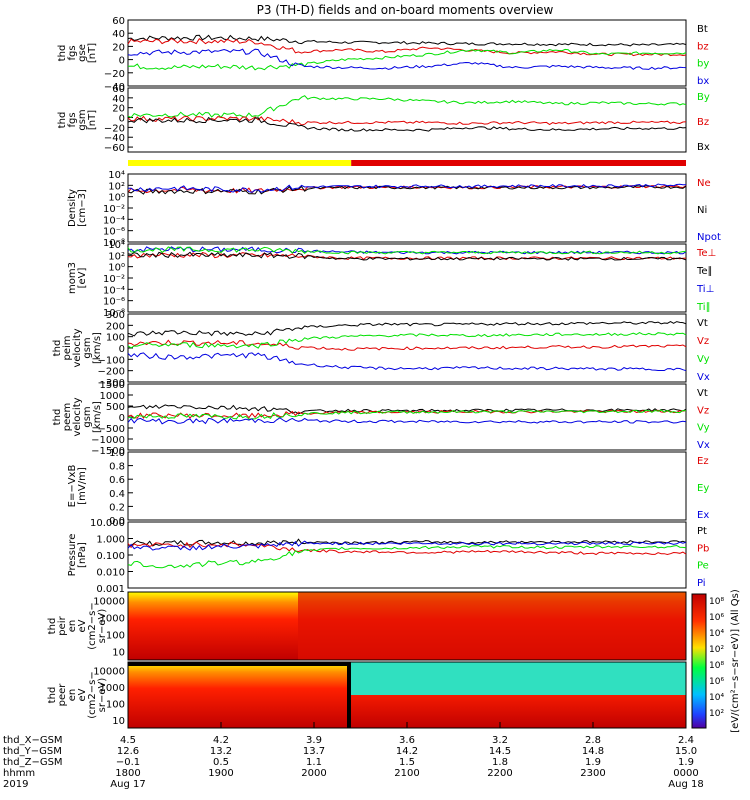 This screenshot has height=800, width=750. Describe the element at coordinates (114, 74) in the screenshot. I see `y-tick-label: −20` at that location.